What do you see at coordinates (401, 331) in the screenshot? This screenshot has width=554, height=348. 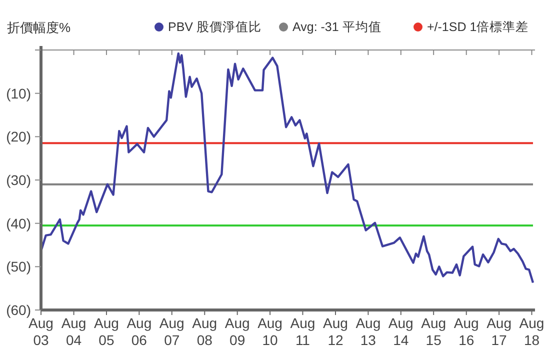 I see `x-tick-label: Aug 14` at bounding box center [401, 331].